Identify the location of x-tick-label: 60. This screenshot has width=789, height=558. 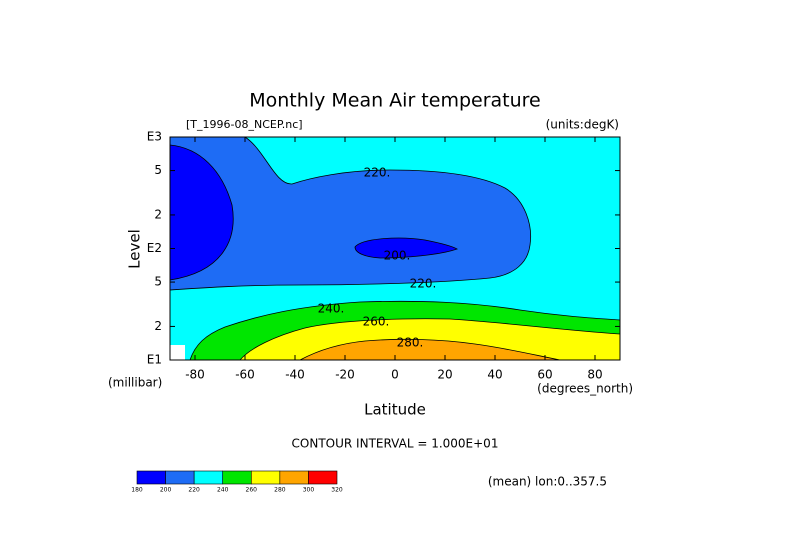
(544, 375).